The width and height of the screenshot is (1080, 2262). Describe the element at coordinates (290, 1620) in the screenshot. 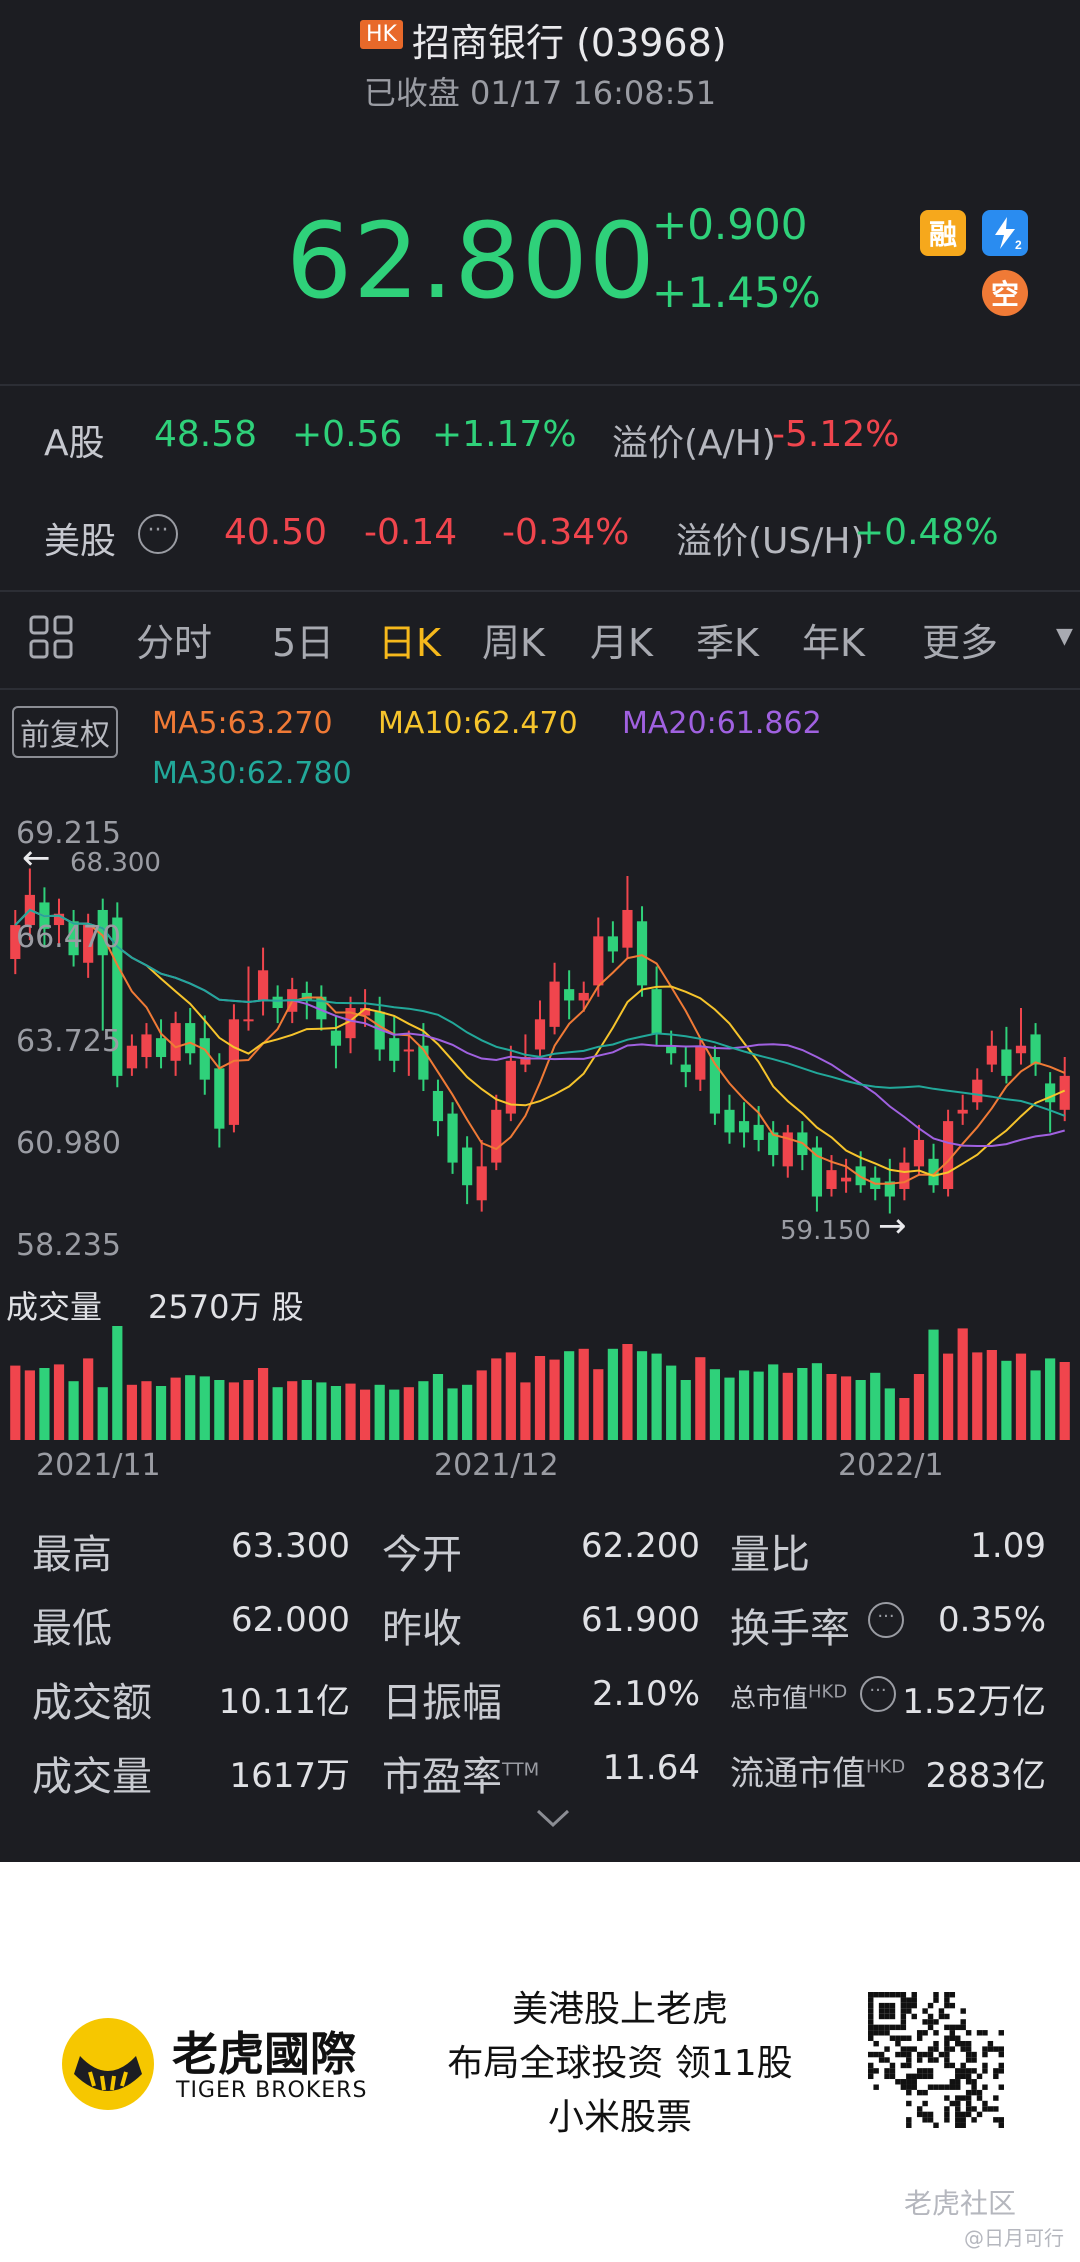

I see `stat-low-value: 62.000` at that location.